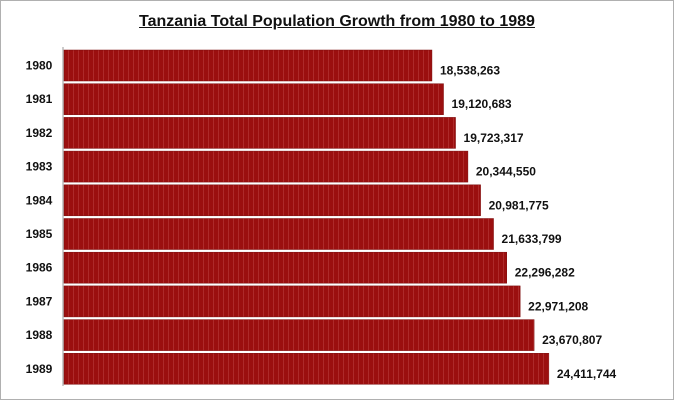  I want to click on bar-1982, so click(259, 133).